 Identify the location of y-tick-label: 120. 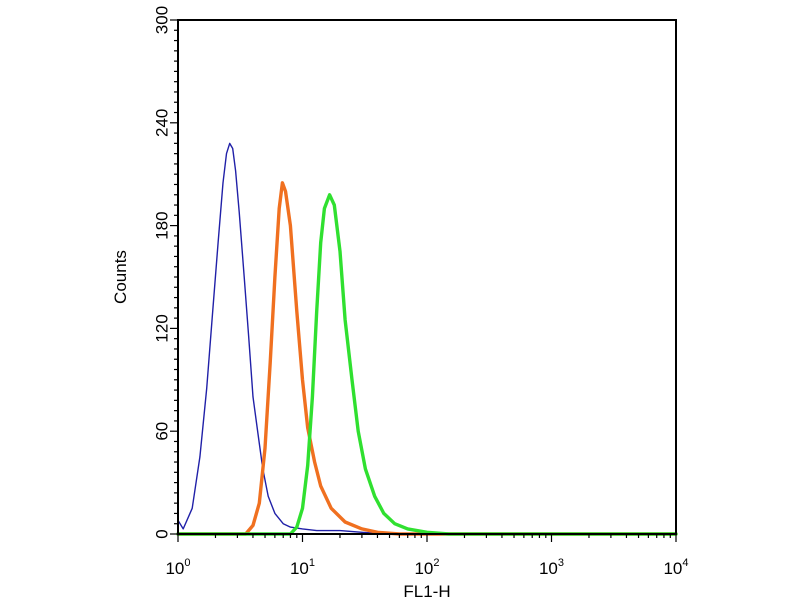
(162, 328).